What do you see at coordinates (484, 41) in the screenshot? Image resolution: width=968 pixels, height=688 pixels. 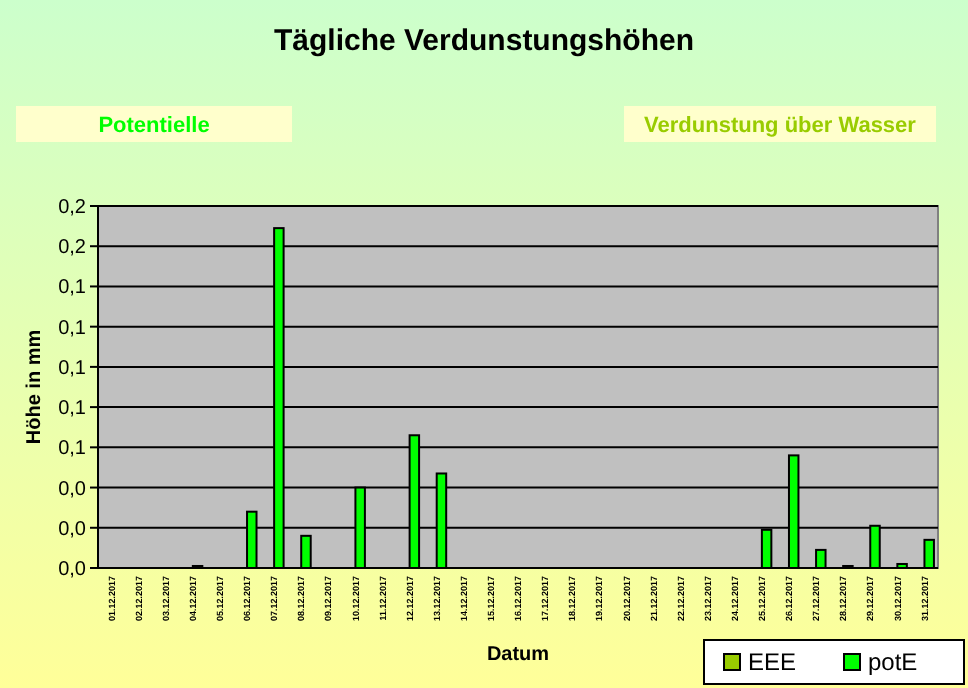 I see `chart-title: Tägliche Verdunstungshöhen` at bounding box center [484, 41].